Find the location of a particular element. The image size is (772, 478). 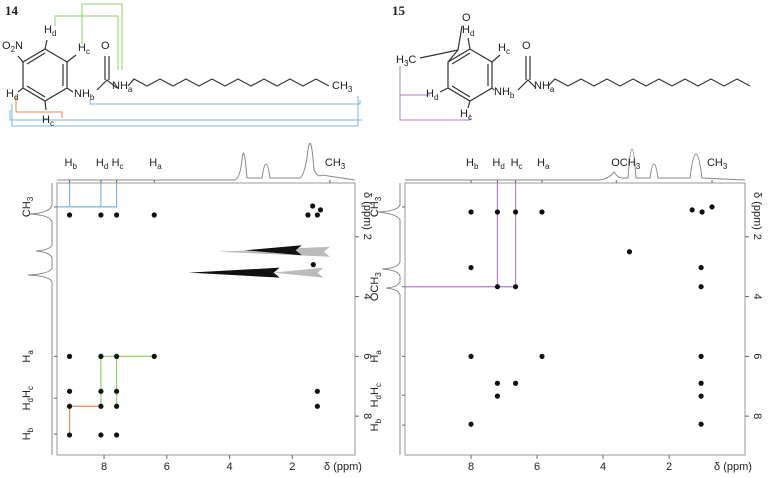

atom-label: CH3 is located at coordinates (342, 87).